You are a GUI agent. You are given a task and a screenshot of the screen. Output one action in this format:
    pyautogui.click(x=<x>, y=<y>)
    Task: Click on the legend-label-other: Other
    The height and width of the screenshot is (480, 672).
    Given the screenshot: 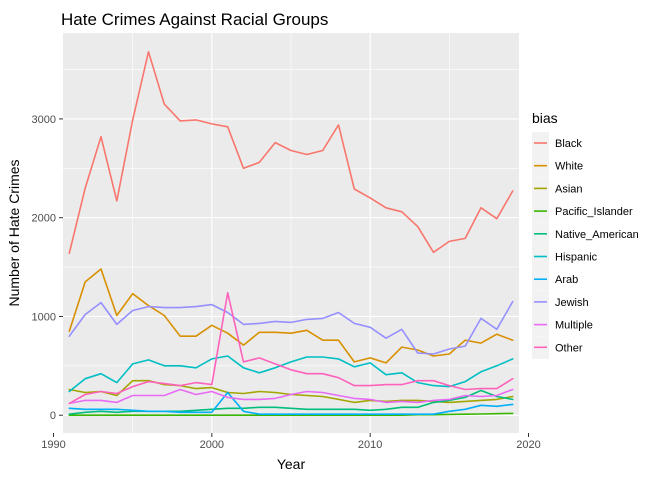 What is the action you would take?
    pyautogui.click(x=569, y=348)
    